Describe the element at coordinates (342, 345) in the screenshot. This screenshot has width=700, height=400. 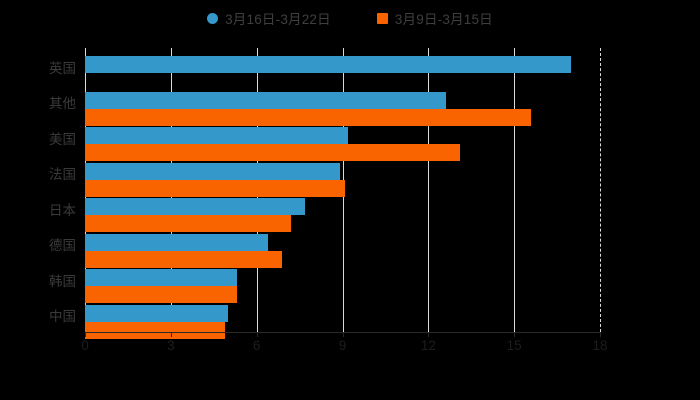
I see `x-axis-label: 9` at that location.